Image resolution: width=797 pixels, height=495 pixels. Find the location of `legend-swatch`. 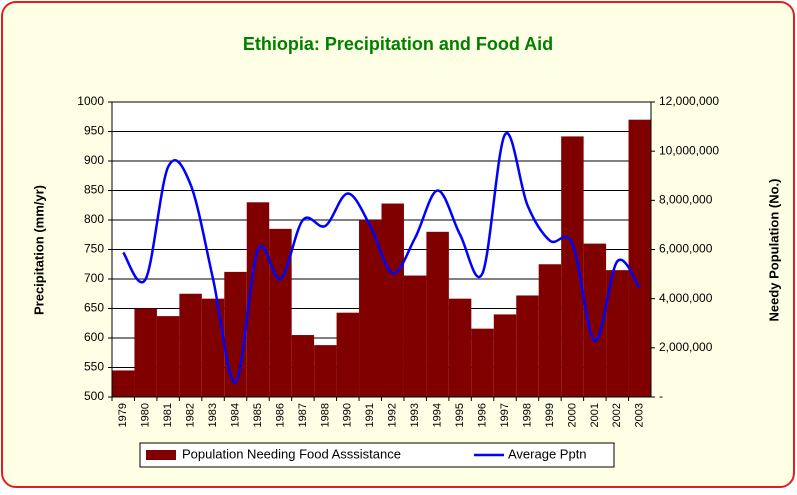

legend-swatch is located at coordinates (161, 455).